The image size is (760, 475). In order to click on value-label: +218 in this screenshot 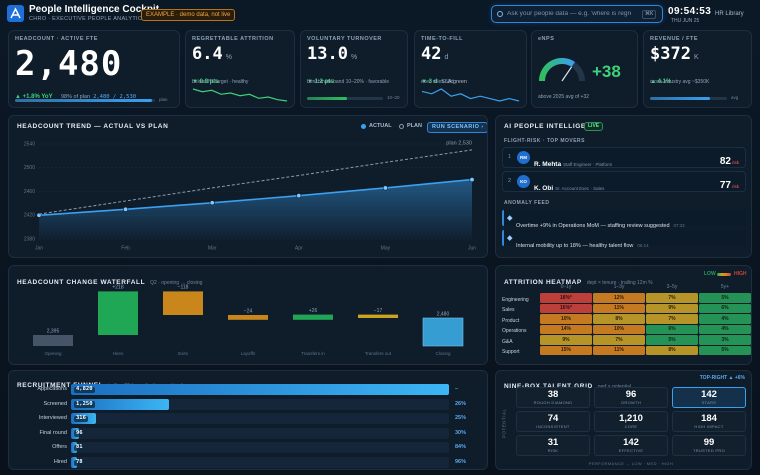, I will do `click(117, 288)`.